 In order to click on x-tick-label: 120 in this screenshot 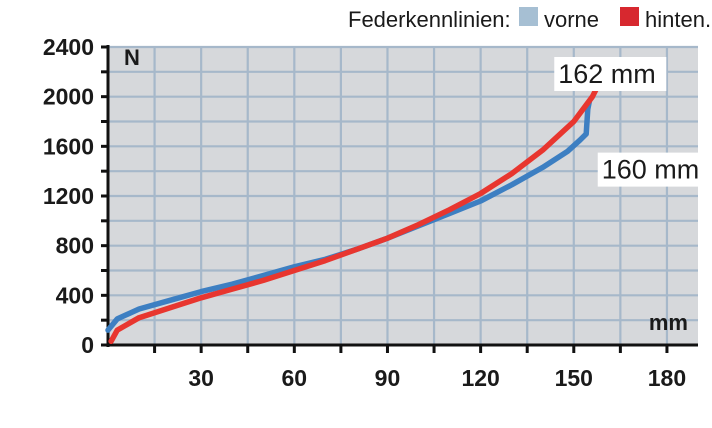, I will do `click(480, 378)`.